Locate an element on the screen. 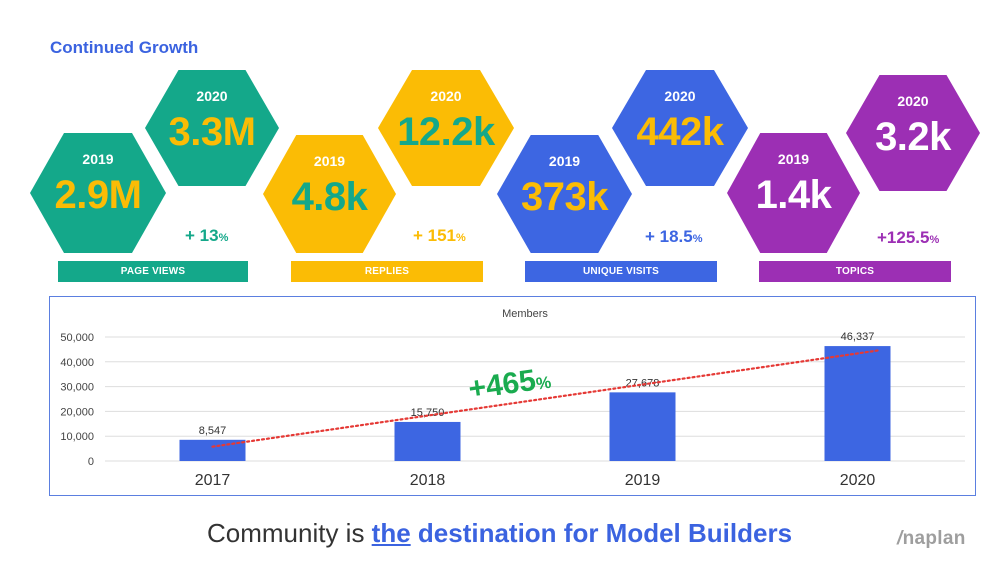 Image resolution: width=999 pixels, height=562 pixels. x-tick-label: 2018 is located at coordinates (428, 480).